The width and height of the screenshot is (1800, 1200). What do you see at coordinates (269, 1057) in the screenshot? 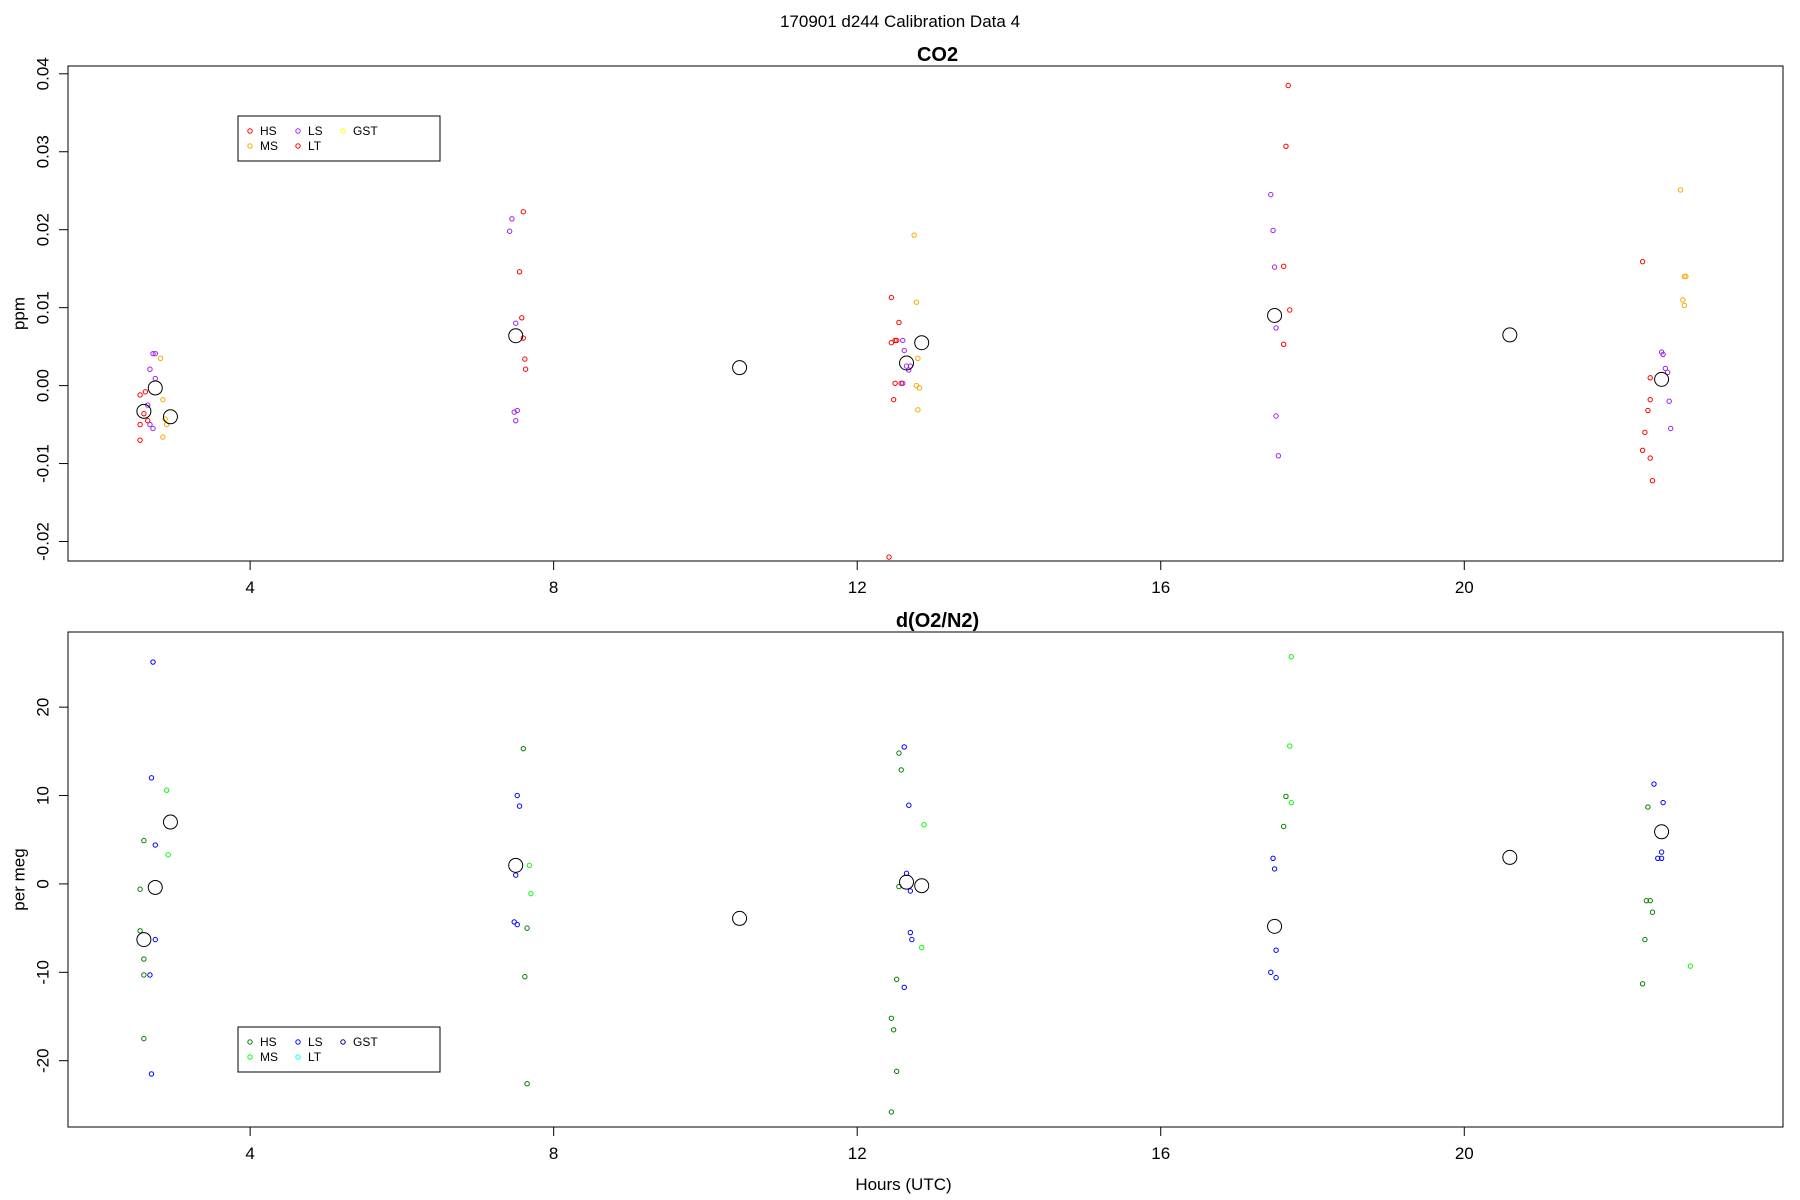
I see `o2n2-legend-label: MS` at bounding box center [269, 1057].